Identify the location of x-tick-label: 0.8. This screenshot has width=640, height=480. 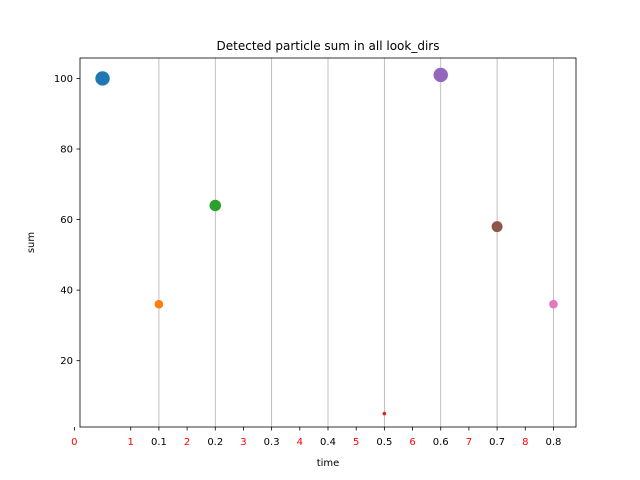
(554, 442).